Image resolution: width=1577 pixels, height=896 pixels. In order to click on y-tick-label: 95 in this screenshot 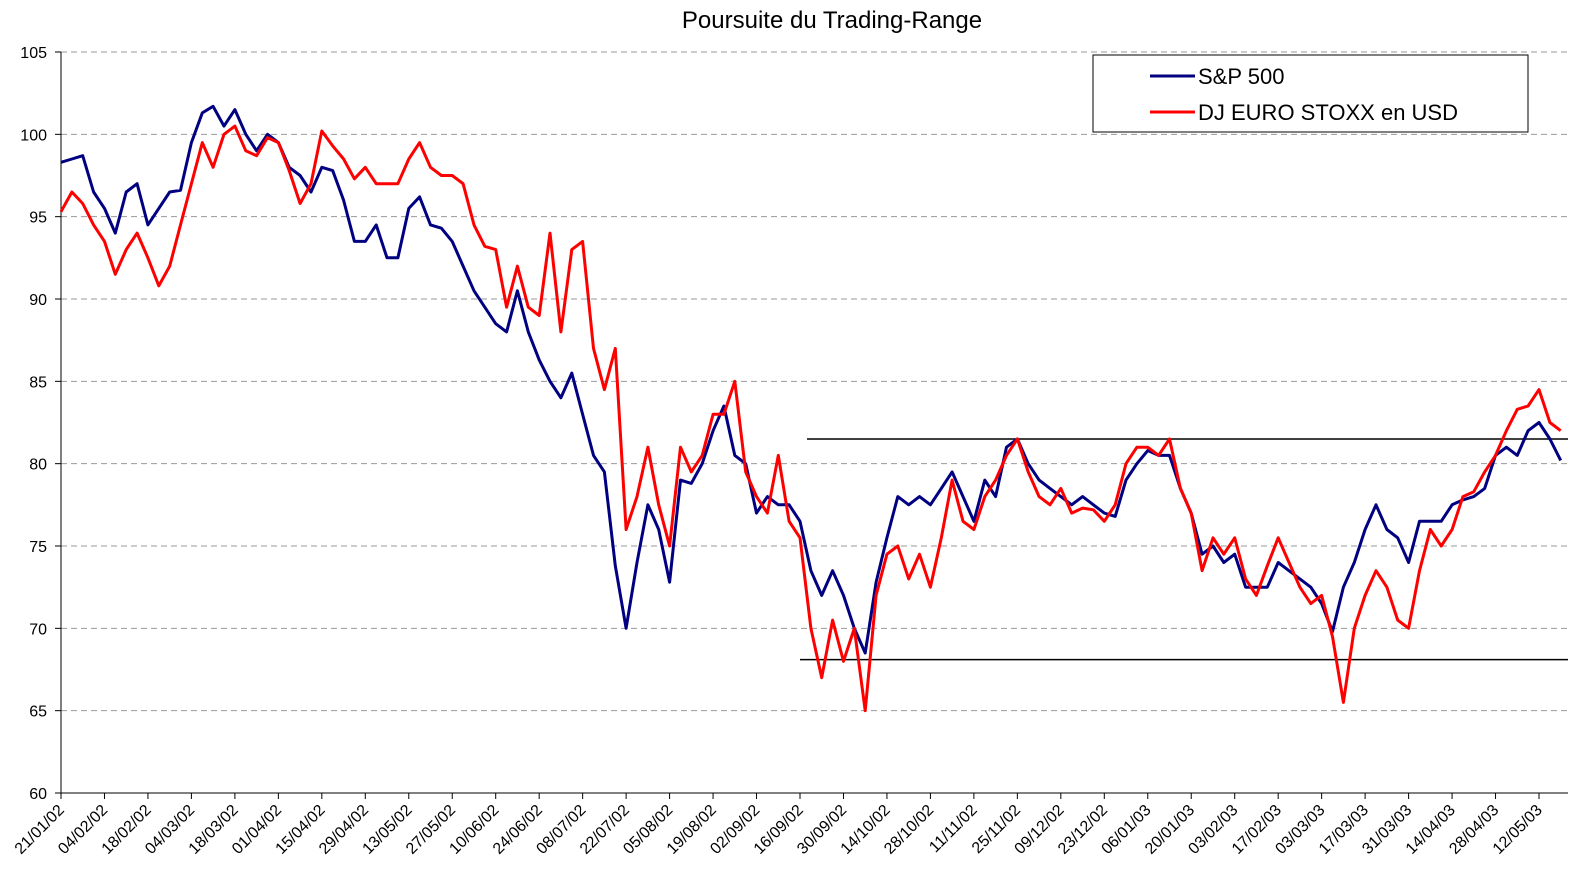, I will do `click(38, 218)`.